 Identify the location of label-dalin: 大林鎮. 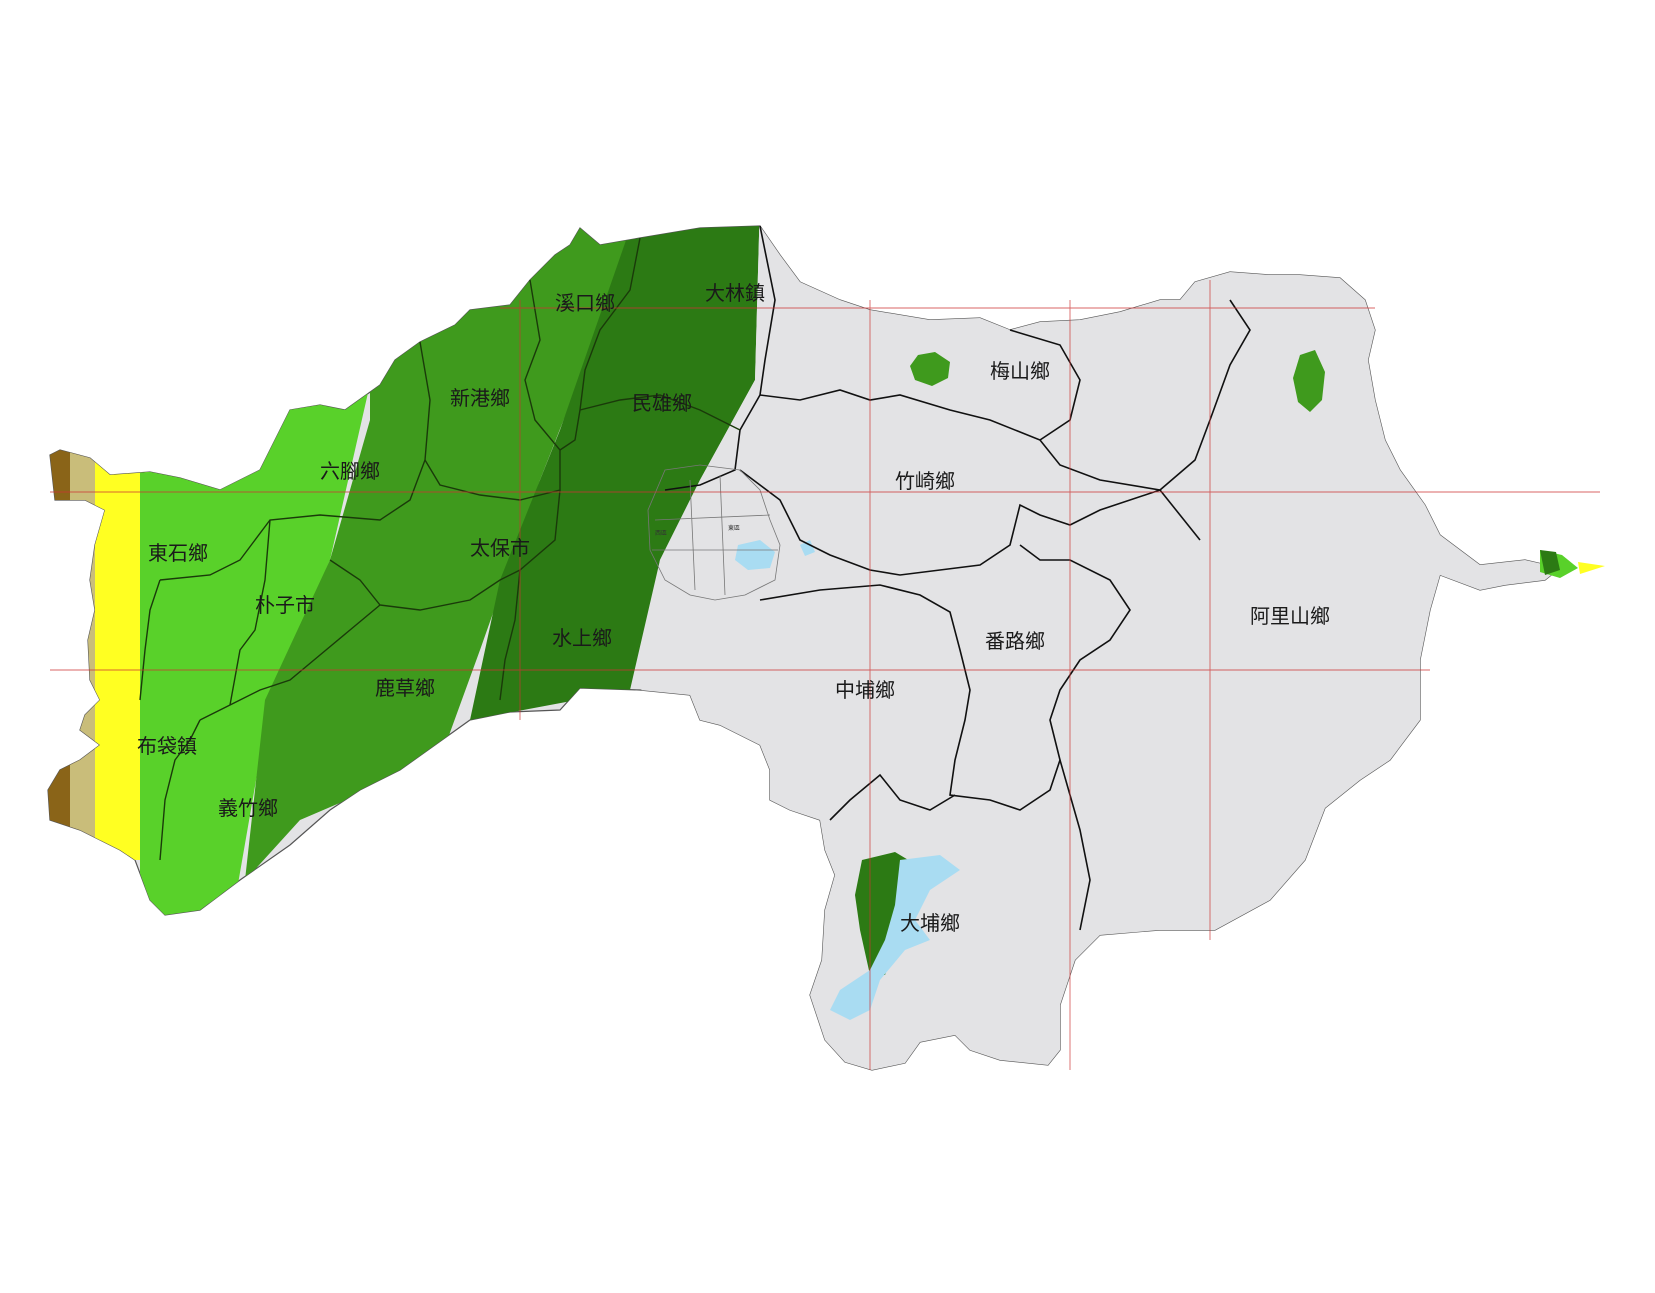
(735, 293).